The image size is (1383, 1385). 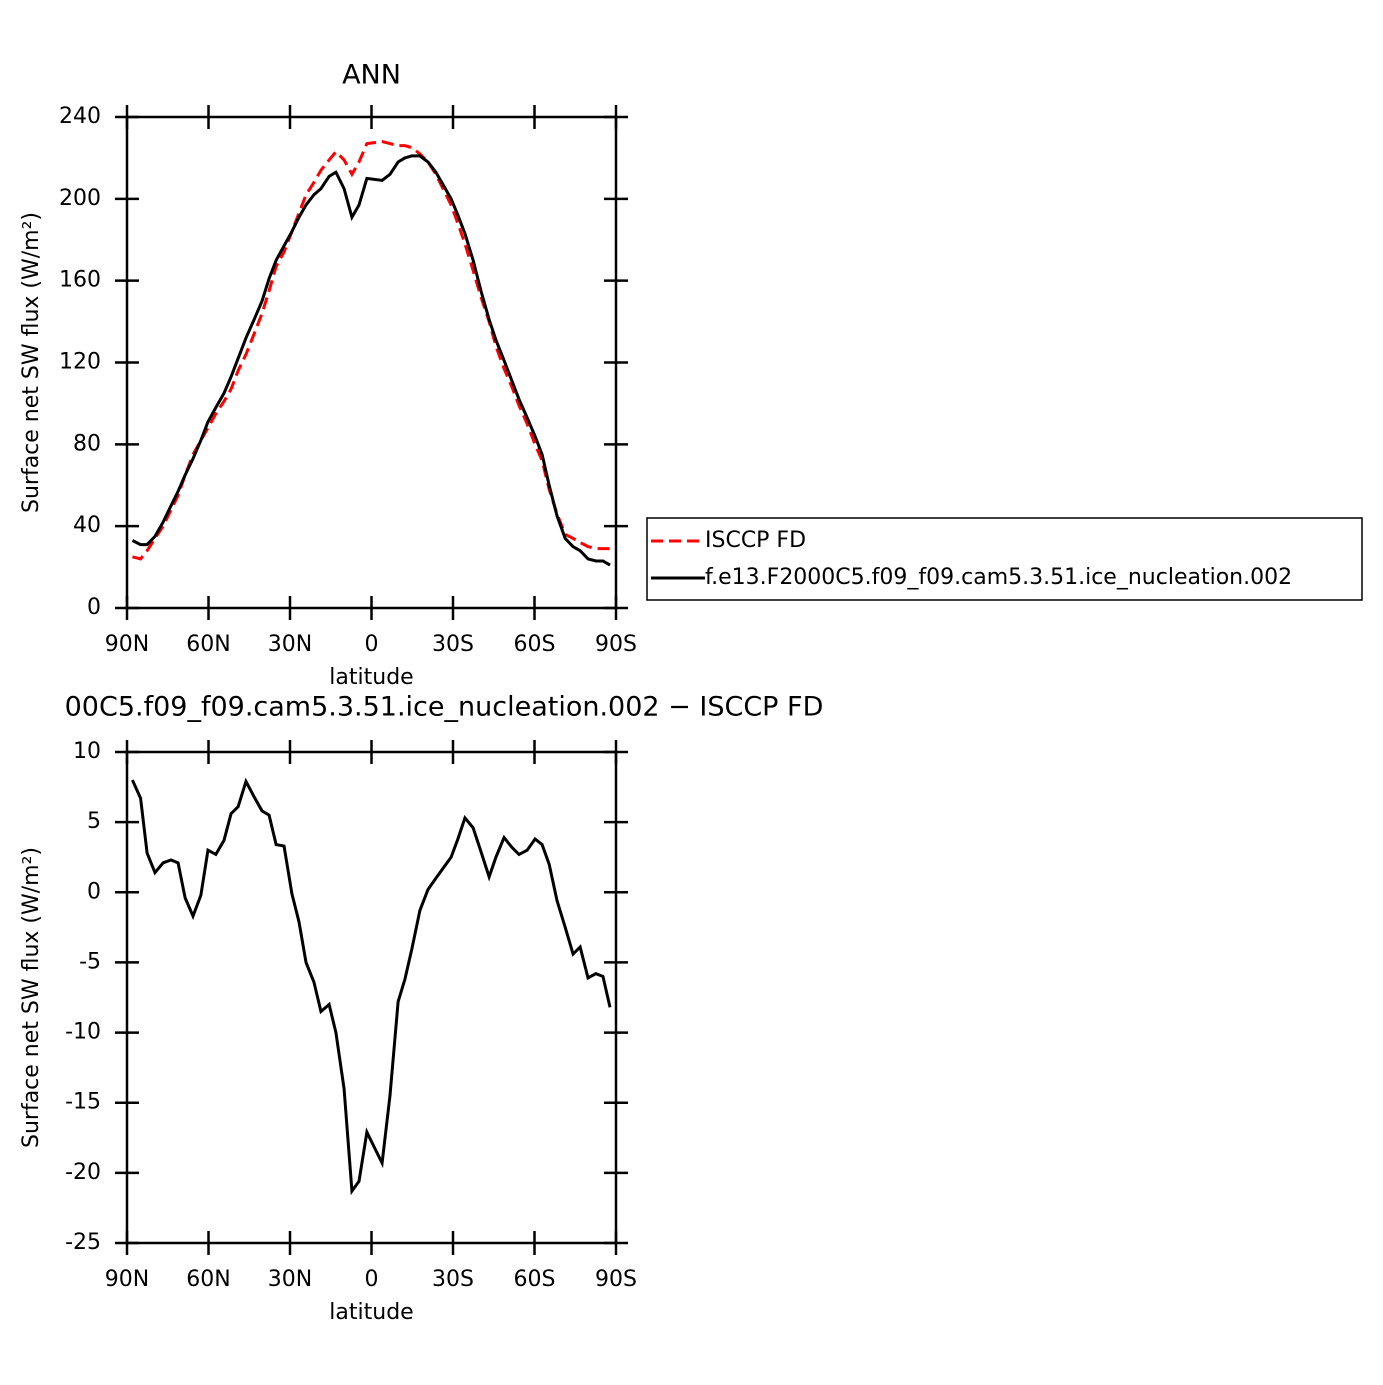 I want to click on y-tick-label: -5, so click(x=90, y=961).